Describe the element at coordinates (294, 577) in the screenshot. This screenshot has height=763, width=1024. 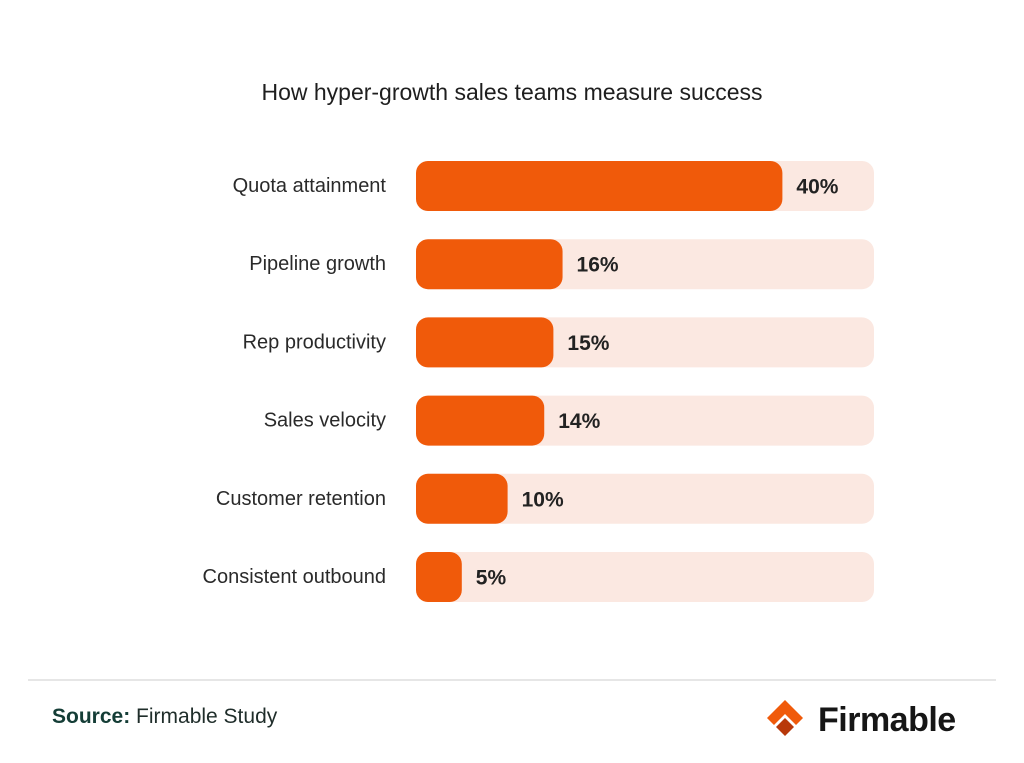
I see `category-label: Consistent outbound` at that location.